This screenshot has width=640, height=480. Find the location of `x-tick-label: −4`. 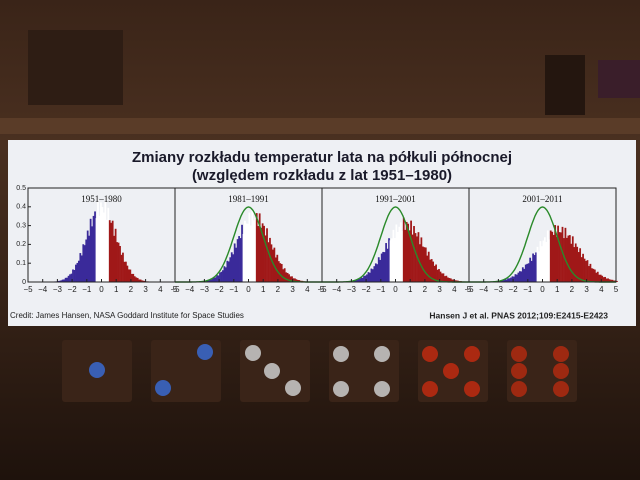

x-tick-label: −4 is located at coordinates (43, 289).